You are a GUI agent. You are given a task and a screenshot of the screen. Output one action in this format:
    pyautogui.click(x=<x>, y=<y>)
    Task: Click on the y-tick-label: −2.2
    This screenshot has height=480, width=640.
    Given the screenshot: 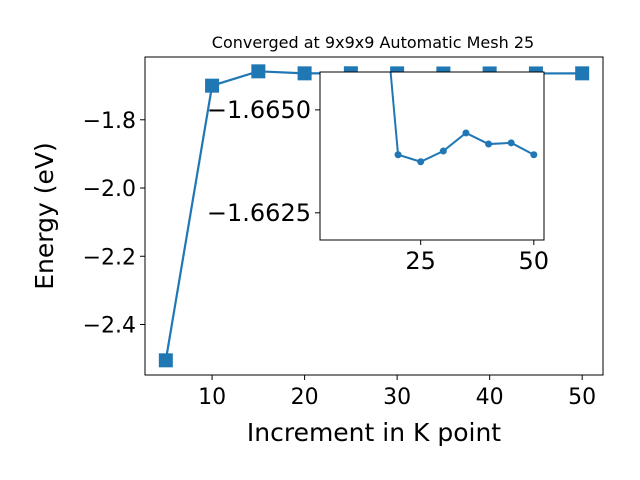 What is the action you would take?
    pyautogui.click(x=109, y=257)
    